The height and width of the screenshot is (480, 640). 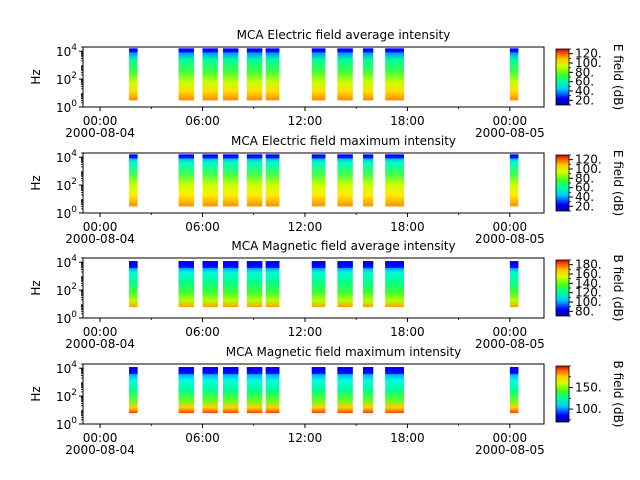 What do you see at coordinates (584, 91) in the screenshot?
I see `colorbar-tick-label: 40.` at bounding box center [584, 91].